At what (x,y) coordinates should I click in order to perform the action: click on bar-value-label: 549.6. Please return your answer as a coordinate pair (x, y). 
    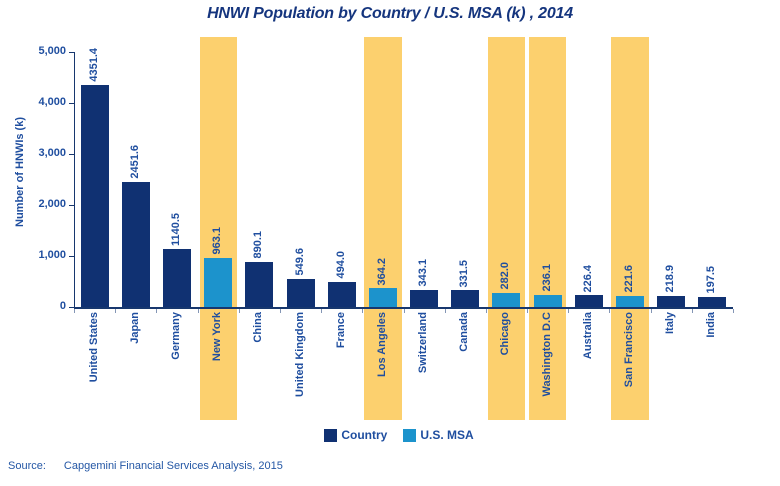
    Looking at the image, I should click on (299, 262).